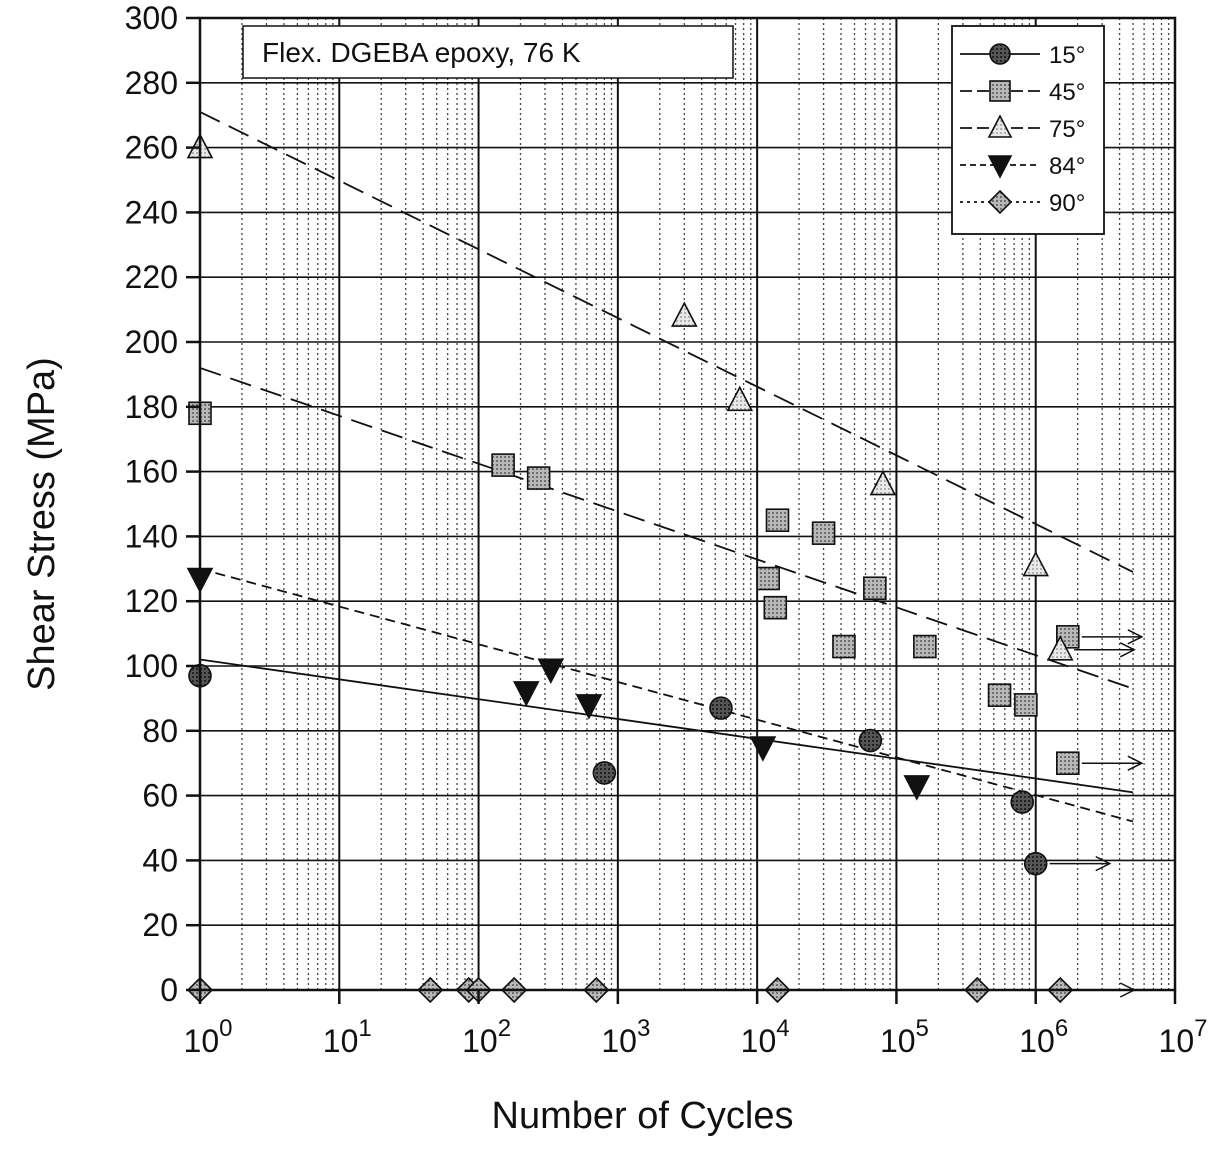 The image size is (1214, 1149). Describe the element at coordinates (904, 1037) in the screenshot. I see `x-tick-label: 10⁵` at that location.